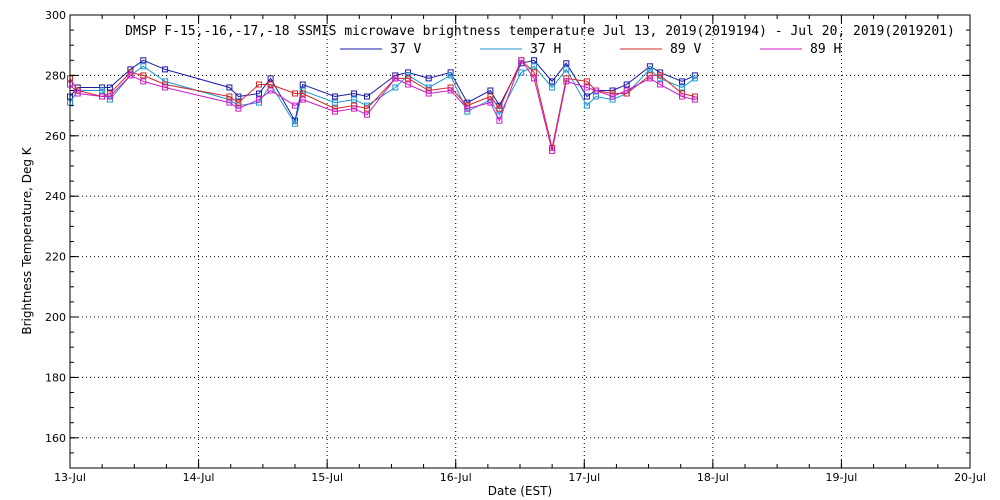  What do you see at coordinates (405, 49) in the screenshot?
I see `legend-label: 37 V` at bounding box center [405, 49].